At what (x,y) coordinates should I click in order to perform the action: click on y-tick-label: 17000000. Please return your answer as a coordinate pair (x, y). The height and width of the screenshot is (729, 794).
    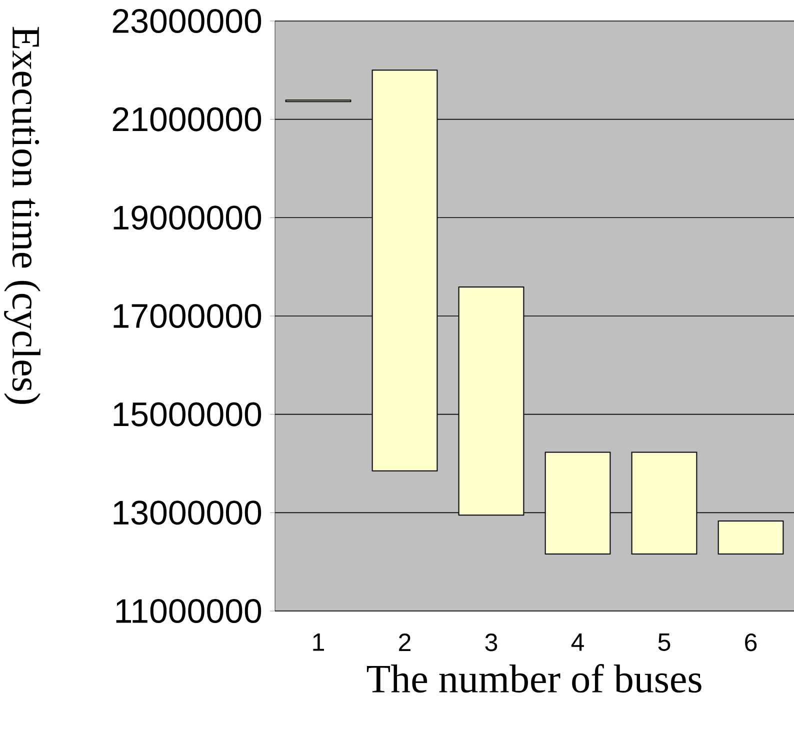
    Looking at the image, I should click on (188, 316).